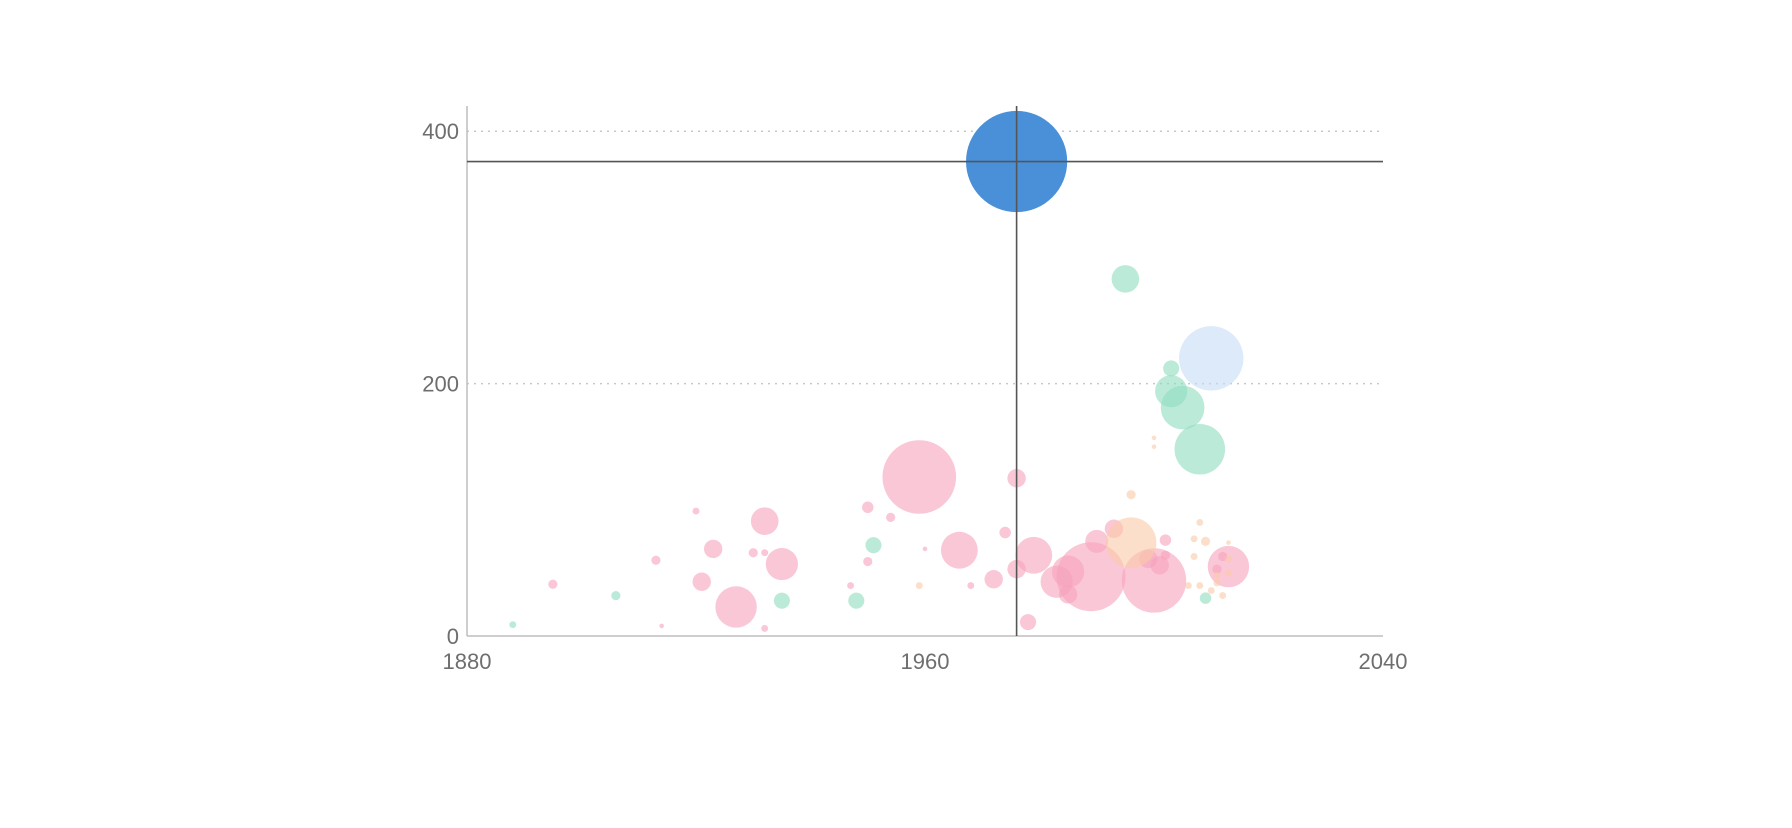 Image resolution: width=1792 pixels, height=828 pixels. Describe the element at coordinates (701, 581) in the screenshot. I see `bubble-series0-point4` at that location.